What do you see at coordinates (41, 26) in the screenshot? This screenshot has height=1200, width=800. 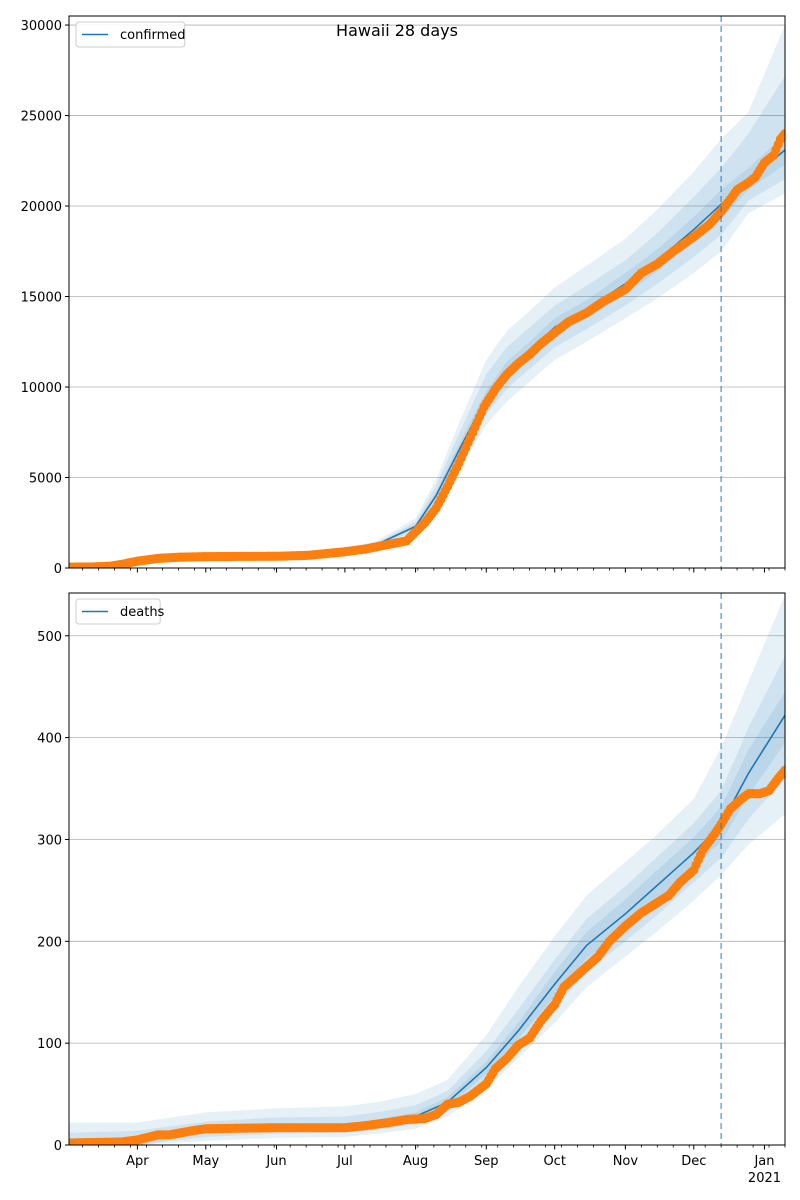 I see `y-tick-label: 30000` at bounding box center [41, 26].